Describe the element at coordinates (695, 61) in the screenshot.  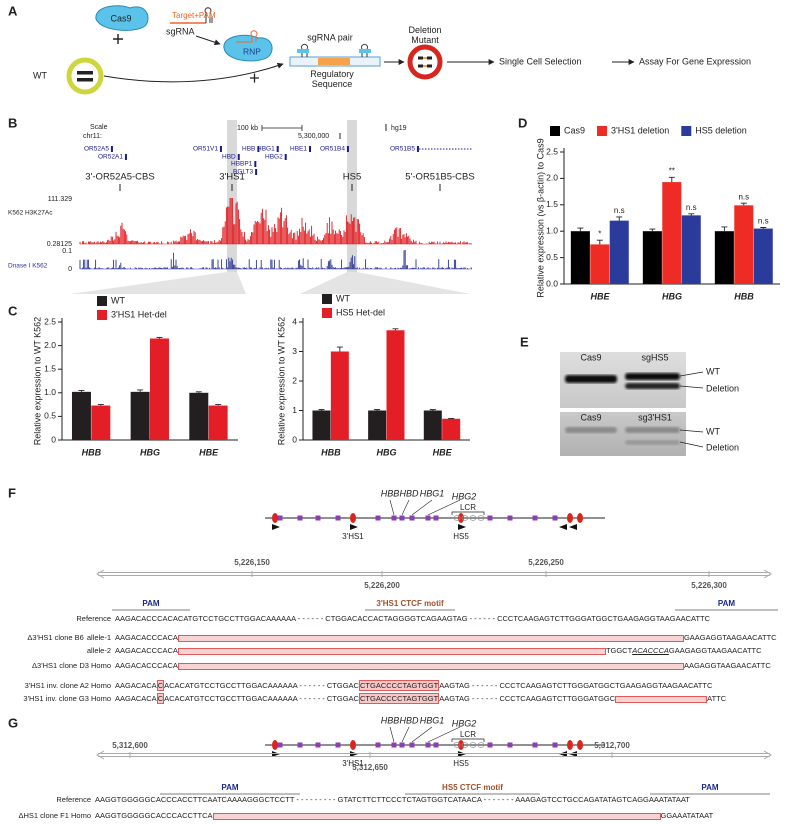
I see `step-label: Assay For Gene Expression` at that location.